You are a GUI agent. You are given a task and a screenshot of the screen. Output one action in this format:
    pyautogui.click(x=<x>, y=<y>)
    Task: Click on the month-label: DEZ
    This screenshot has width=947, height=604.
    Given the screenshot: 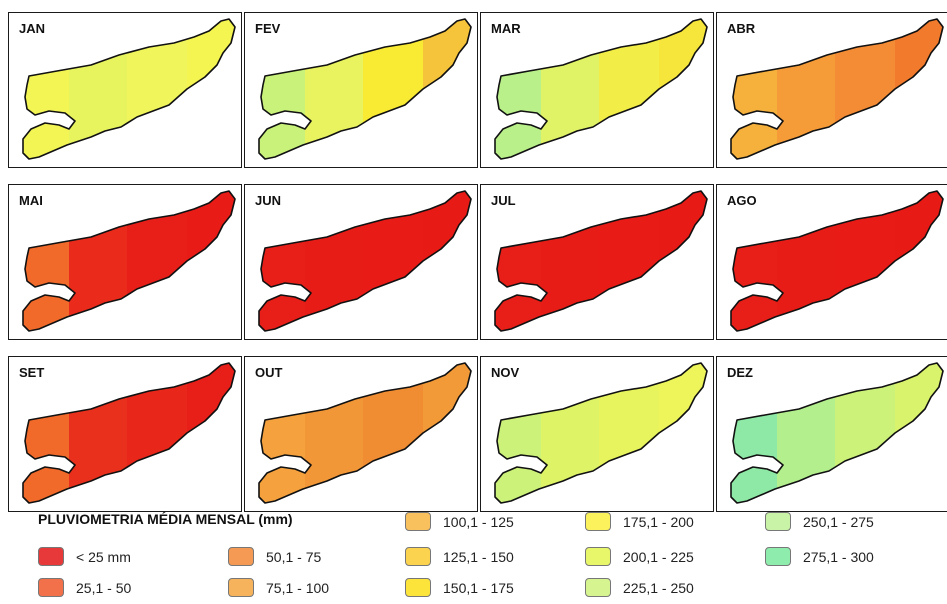 What is the action you would take?
    pyautogui.click(x=740, y=372)
    